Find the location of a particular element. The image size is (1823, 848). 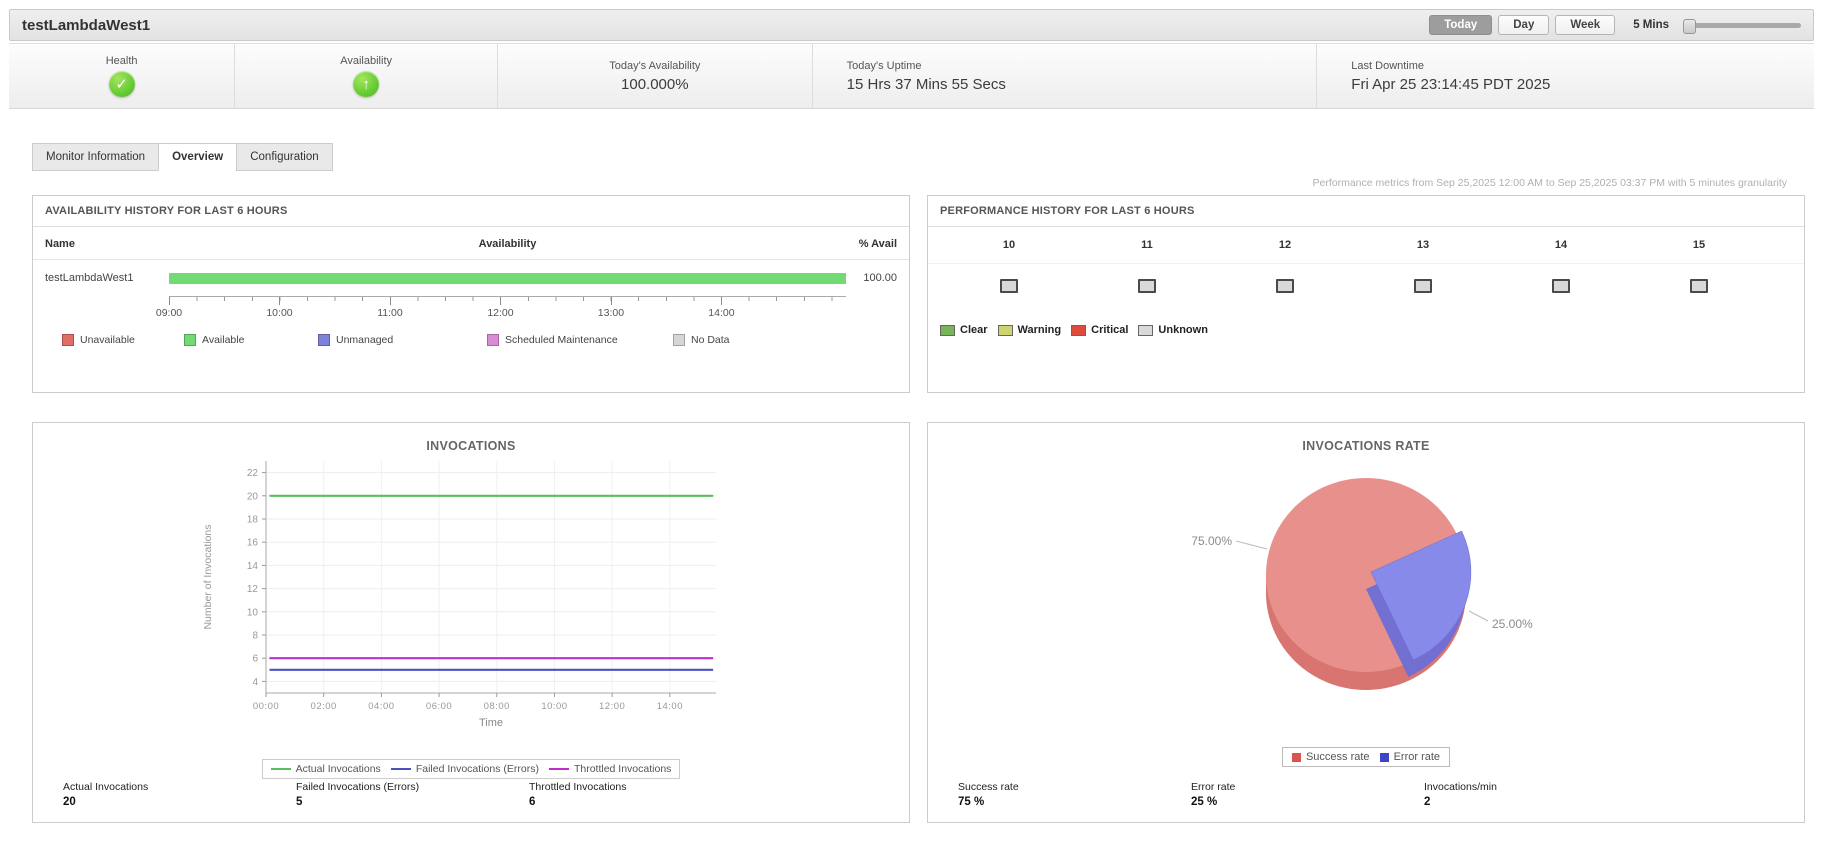

axis-tick-label: 12:00 is located at coordinates (500, 313).